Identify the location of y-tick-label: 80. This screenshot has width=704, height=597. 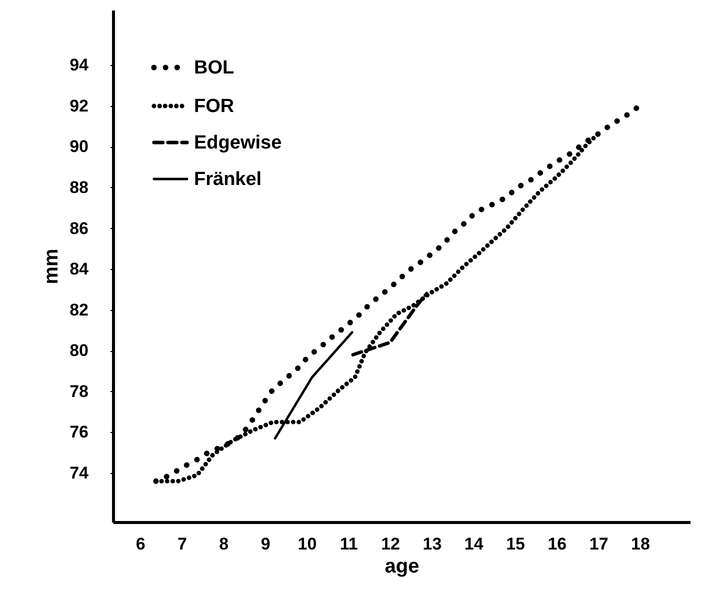
(79, 350).